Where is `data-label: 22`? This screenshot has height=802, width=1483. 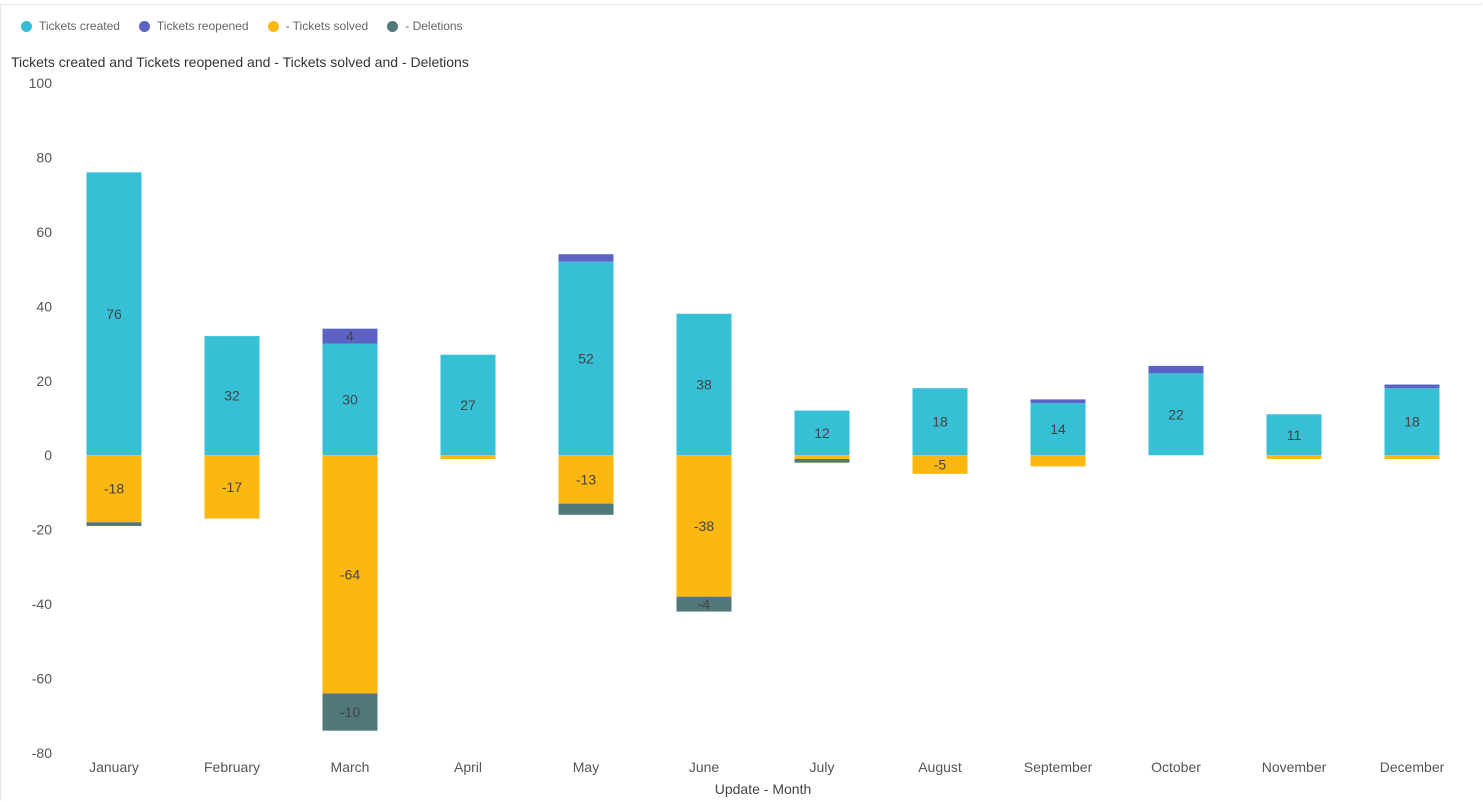
data-label: 22 is located at coordinates (1176, 414).